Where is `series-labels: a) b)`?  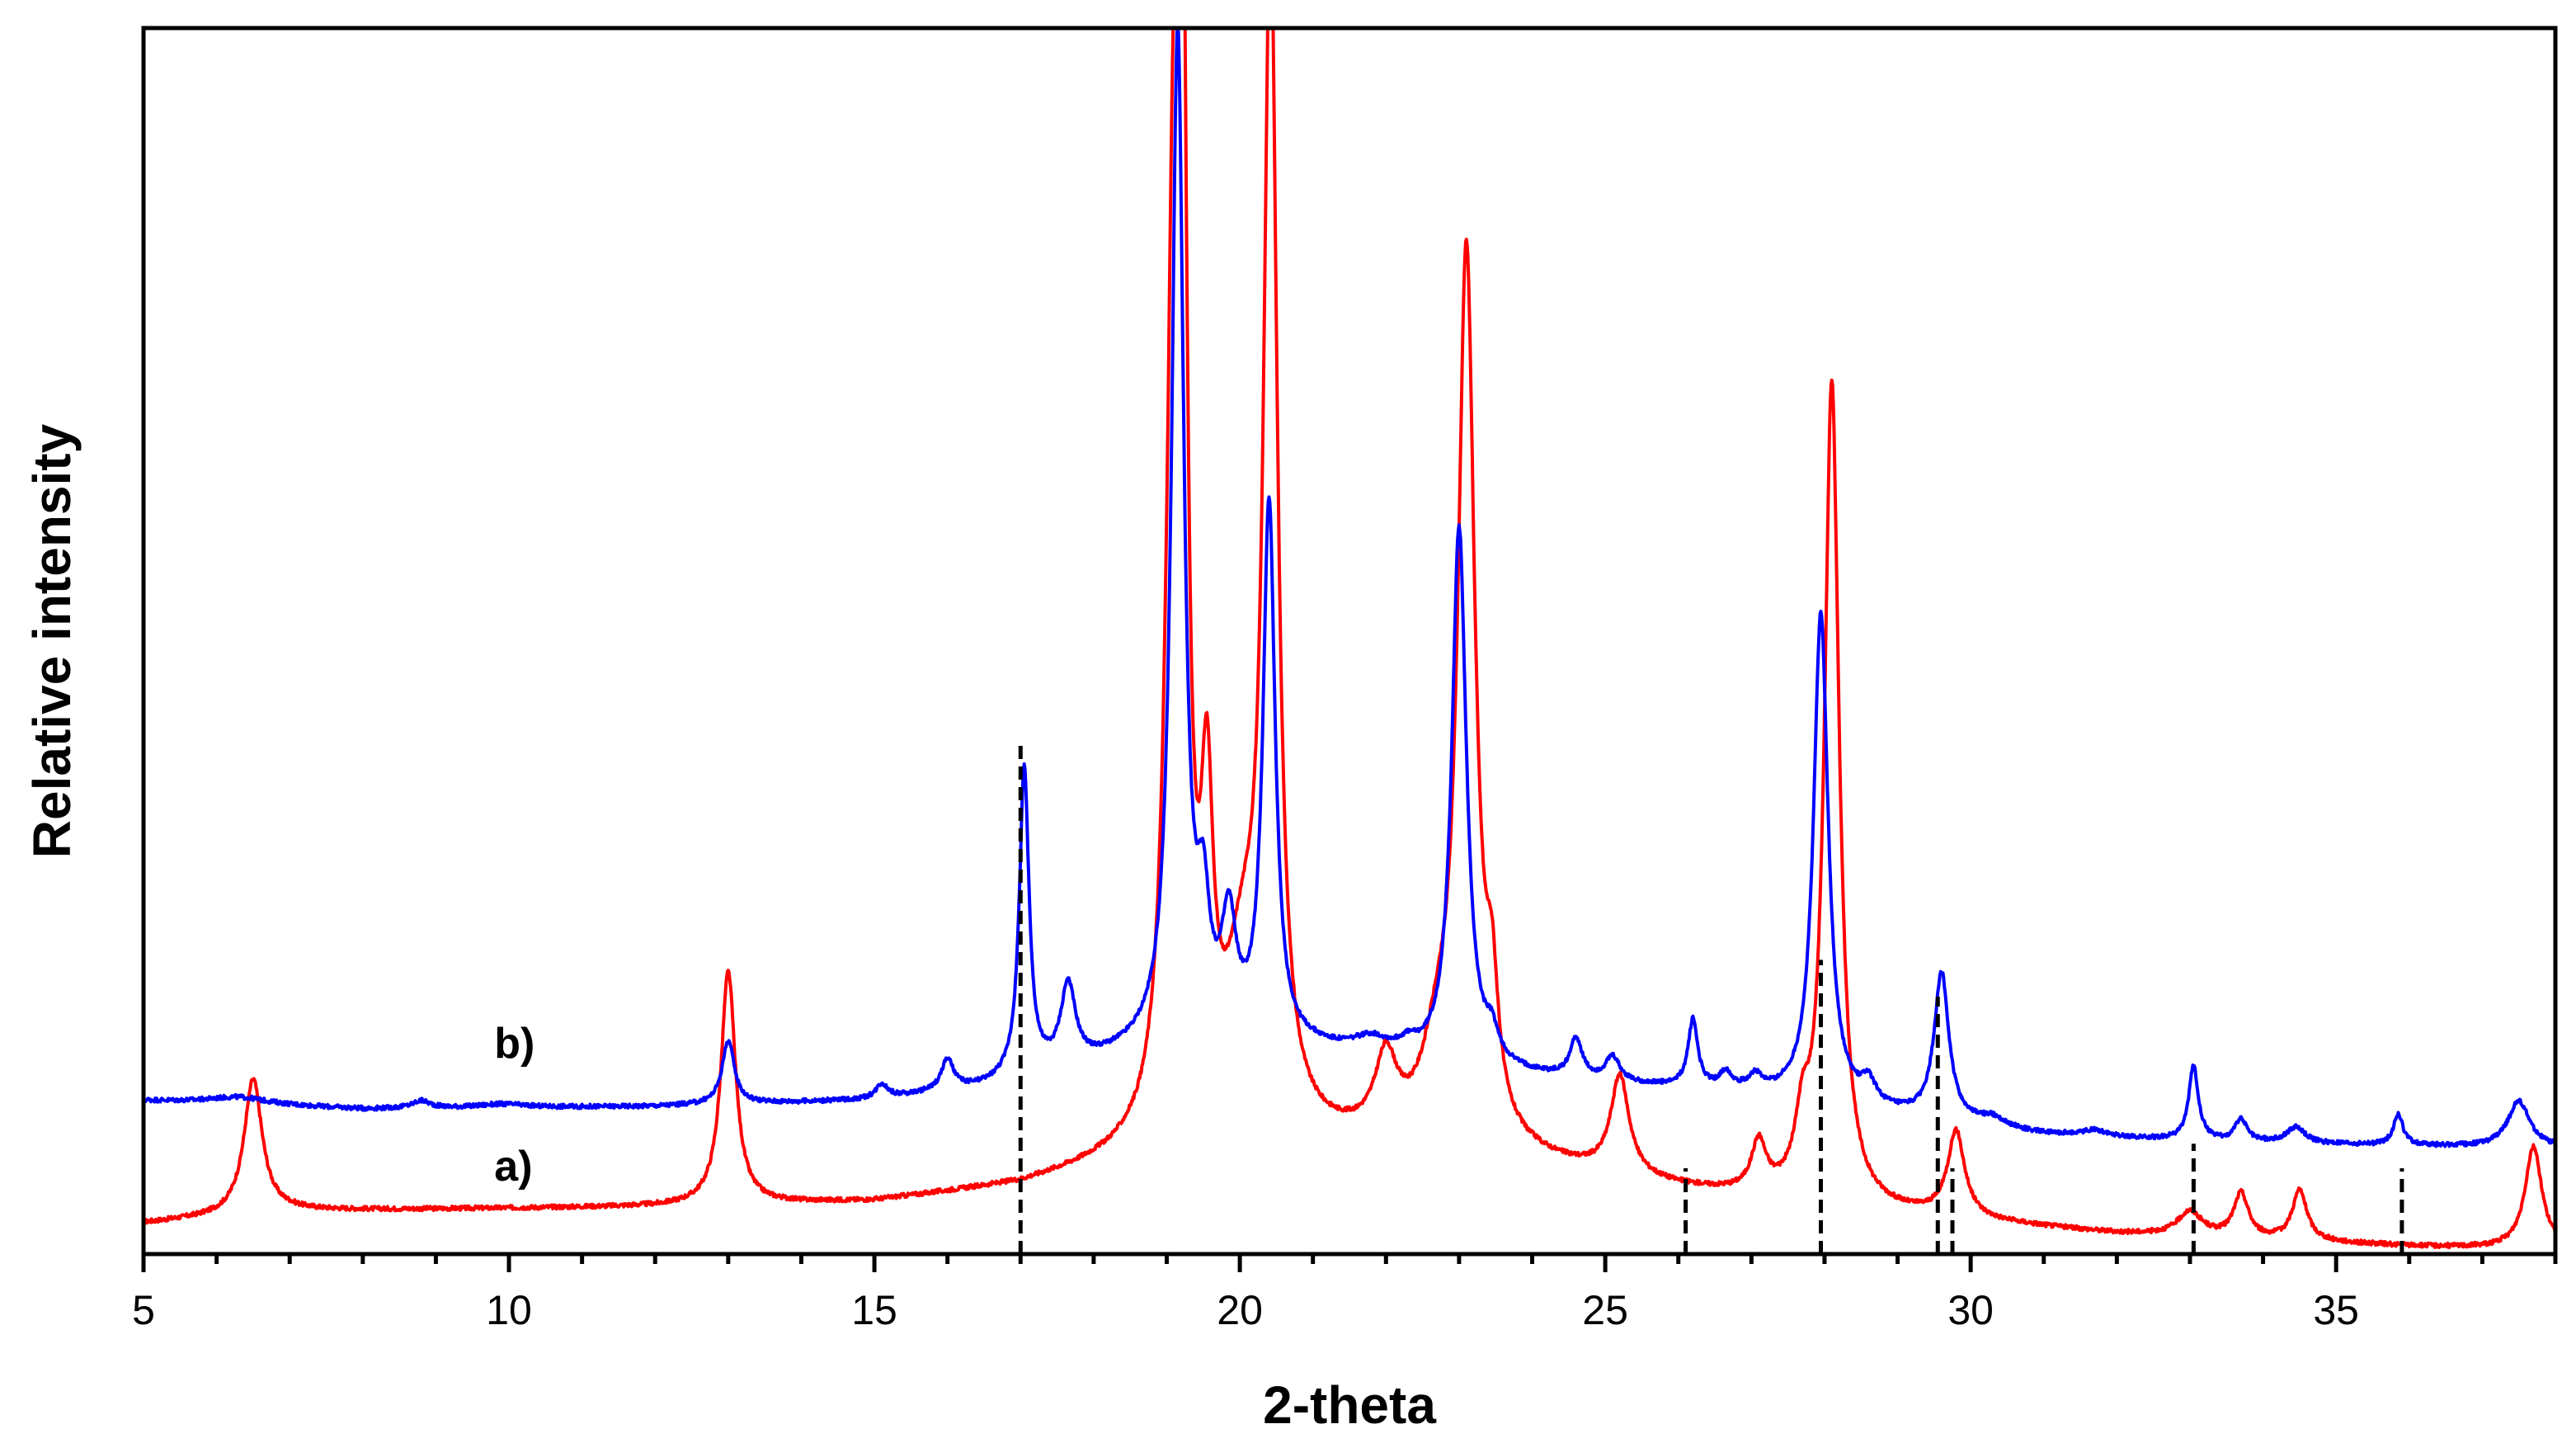 series-labels: a) b) is located at coordinates (514, 1105).